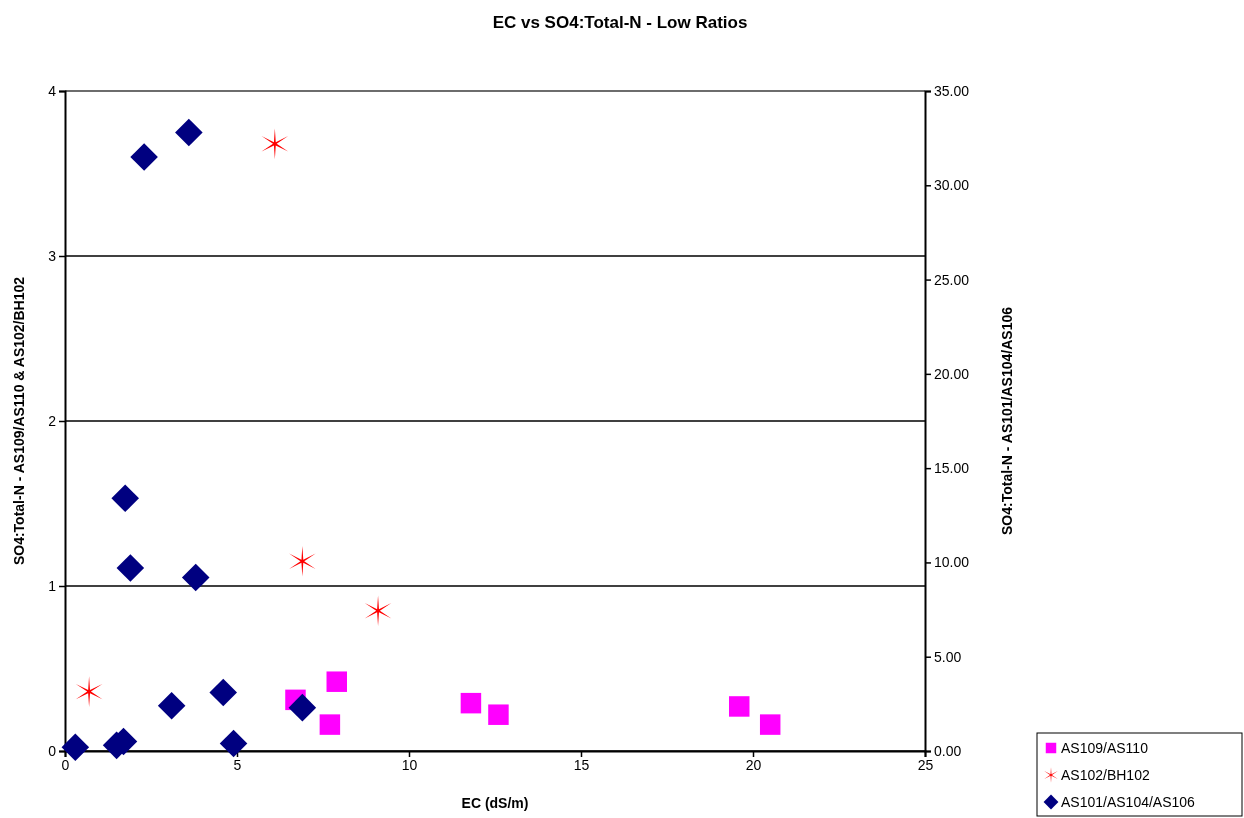 Image resolution: width=1244 pixels, height=818 pixels. What do you see at coordinates (52, 750) in the screenshot?
I see `y-tick-label: 0` at bounding box center [52, 750].